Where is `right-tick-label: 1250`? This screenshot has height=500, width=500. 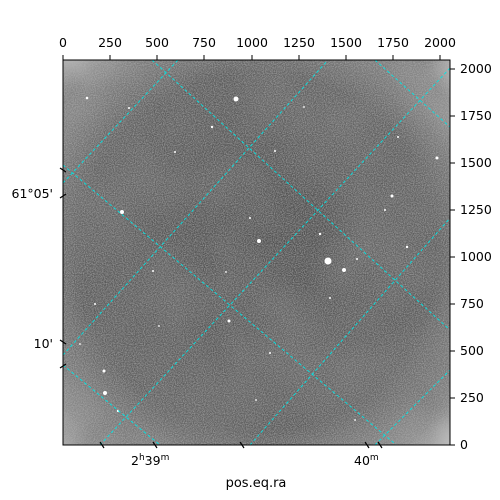 right-tick-label: 1250 is located at coordinates (476, 209).